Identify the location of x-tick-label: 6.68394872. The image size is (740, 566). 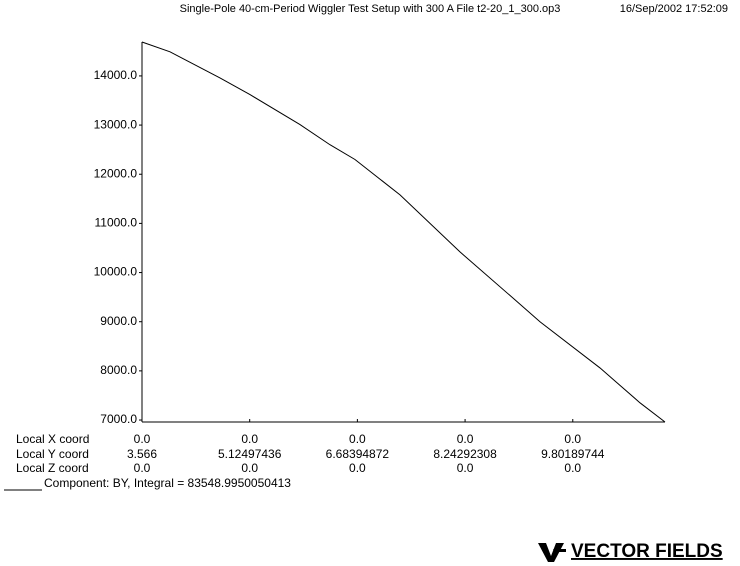
(358, 454).